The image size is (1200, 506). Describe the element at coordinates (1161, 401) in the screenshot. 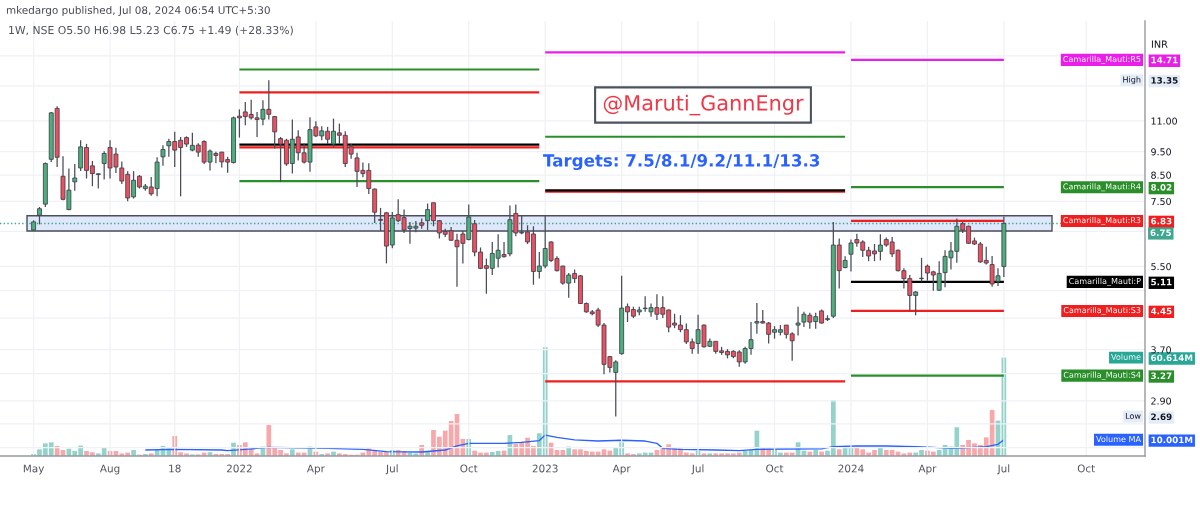

I see `y-tick-label: 2.90` at that location.